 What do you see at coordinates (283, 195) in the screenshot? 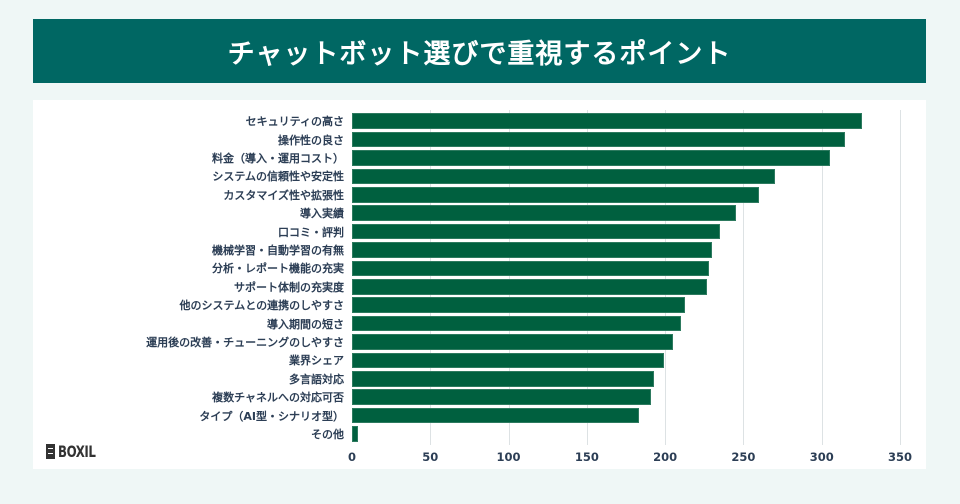
I see `category-label: カスタマイズ性や拡張性` at bounding box center [283, 195].